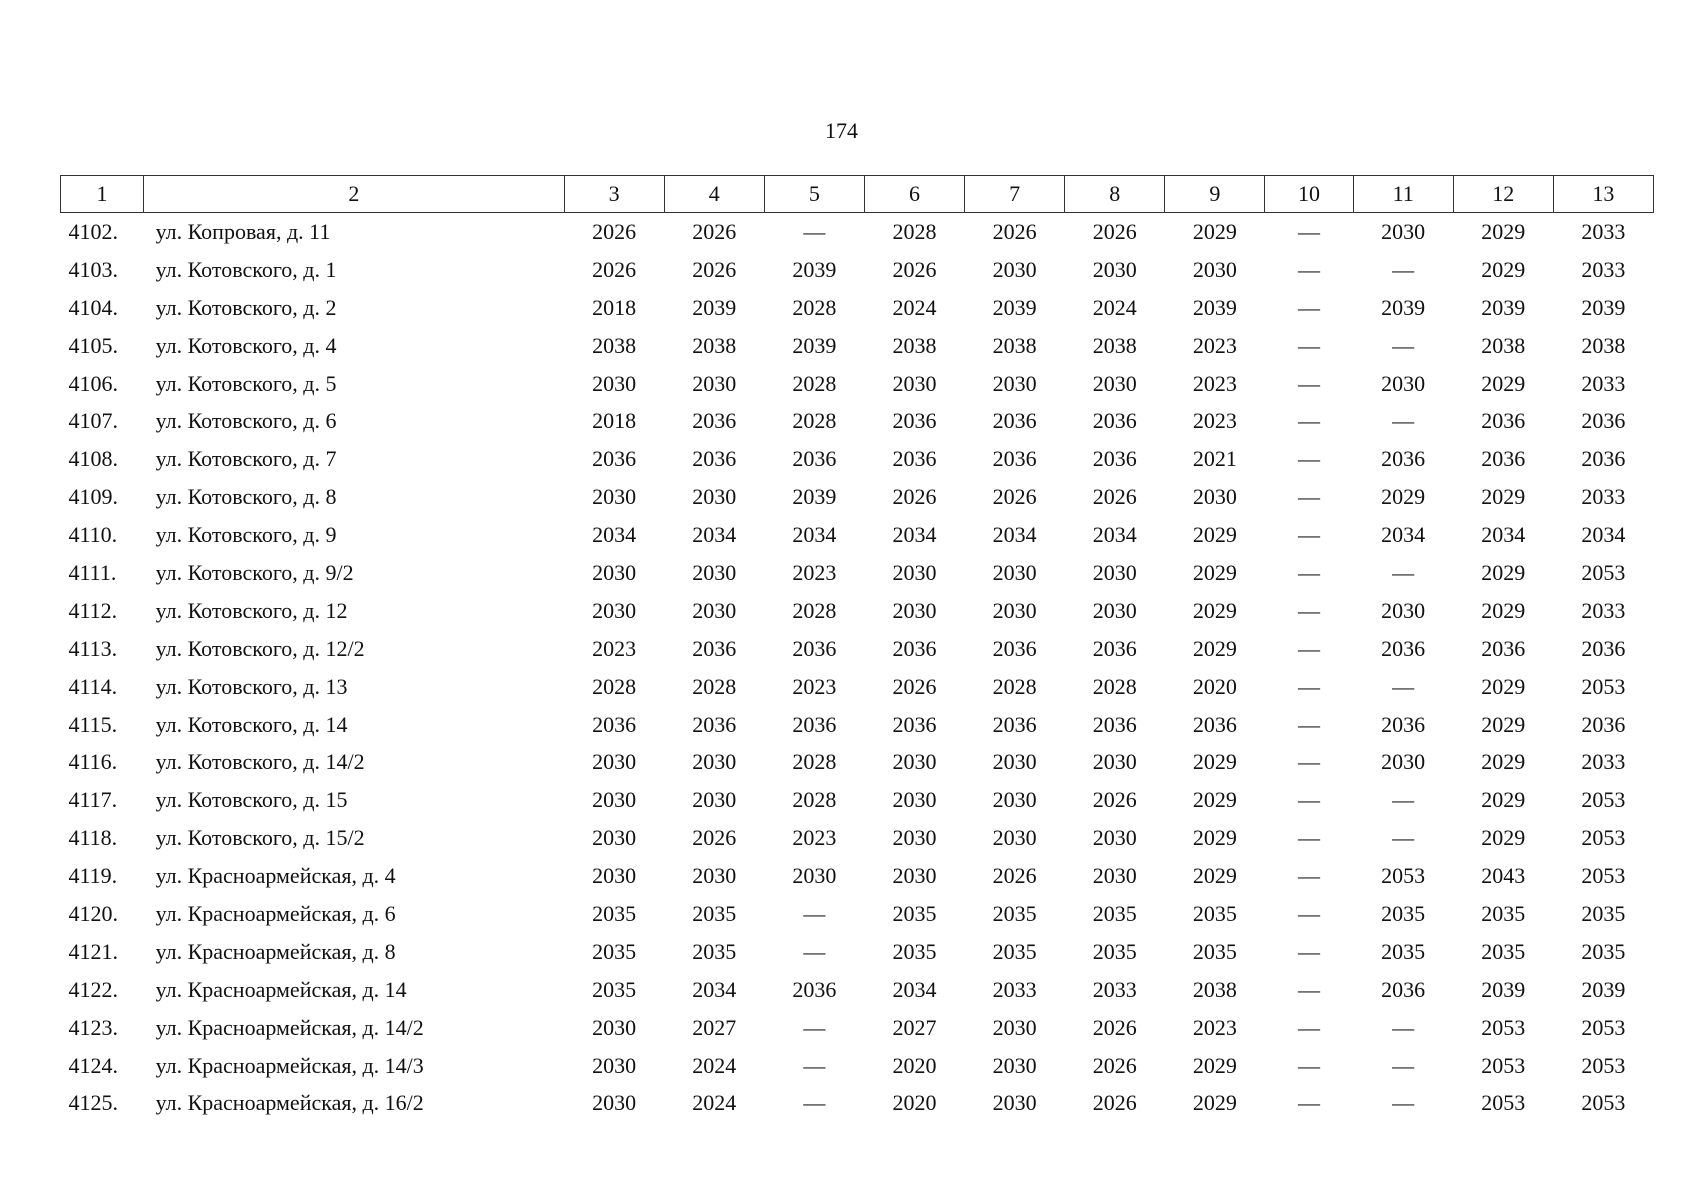 Image resolution: width=1701 pixels, height=1200 pixels. What do you see at coordinates (1015, 194) in the screenshot?
I see `column-header-7: 7` at bounding box center [1015, 194].